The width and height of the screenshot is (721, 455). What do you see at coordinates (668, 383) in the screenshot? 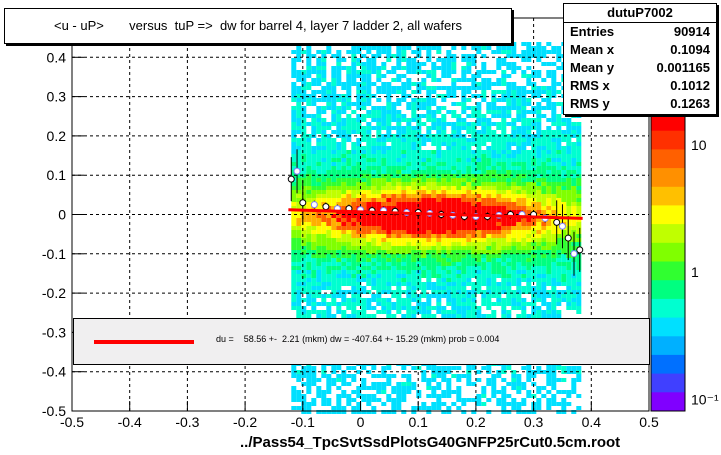
I see `palette-swatch` at bounding box center [668, 383].